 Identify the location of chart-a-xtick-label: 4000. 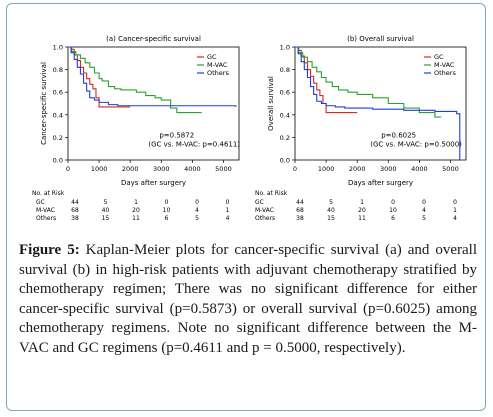
(192, 169).